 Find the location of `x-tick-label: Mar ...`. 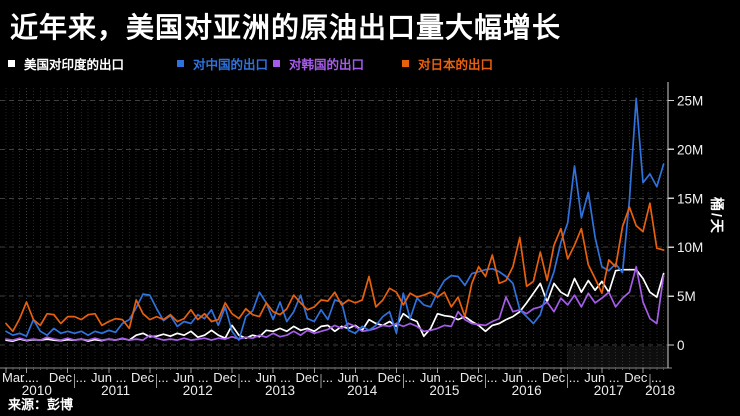

x-tick-label: Mar ... is located at coordinates (20, 377).